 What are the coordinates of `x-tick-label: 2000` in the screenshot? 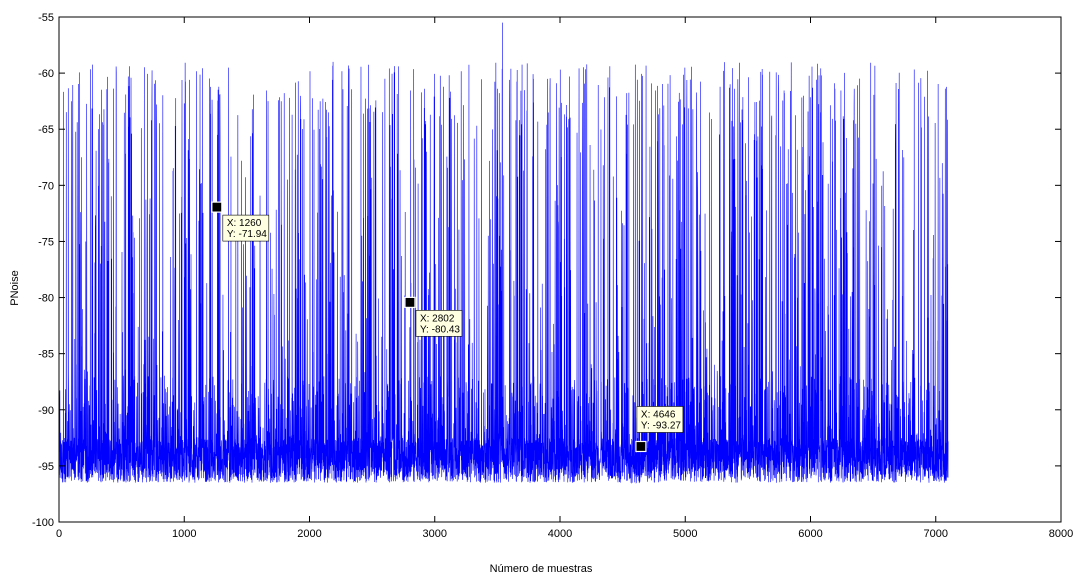 It's located at (309, 534).